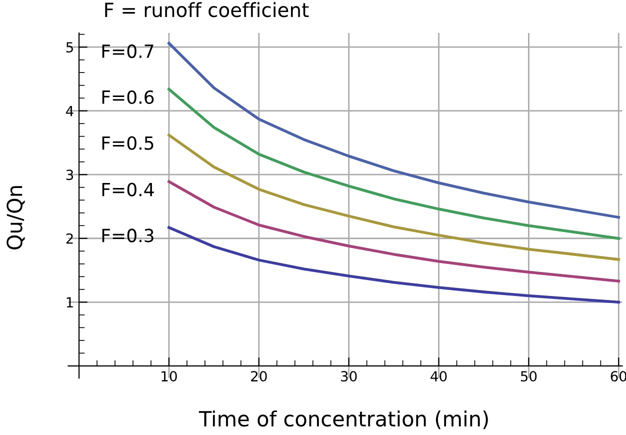  I want to click on x-tick-label: 40, so click(438, 376).